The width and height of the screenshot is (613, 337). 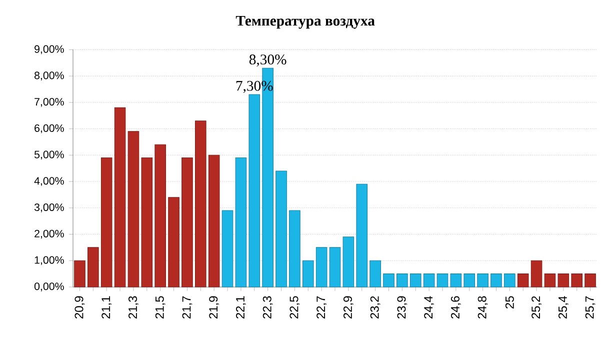 What do you see at coordinates (241, 307) in the screenshot?
I see `x-tick-label: 22,1` at bounding box center [241, 307].